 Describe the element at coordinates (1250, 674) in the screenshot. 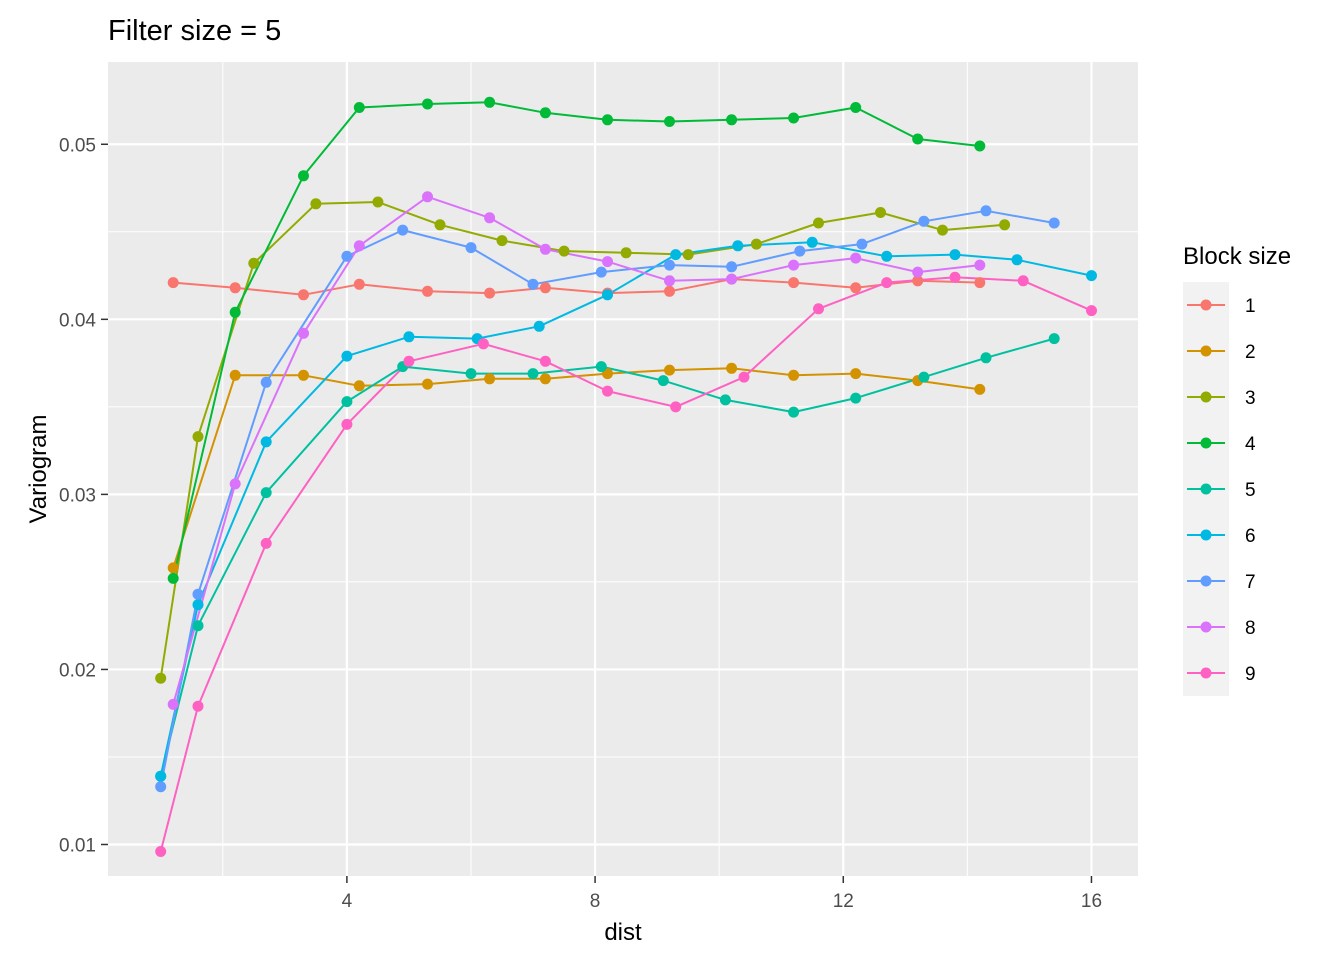

I see `legend-label-9: 9` at that location.